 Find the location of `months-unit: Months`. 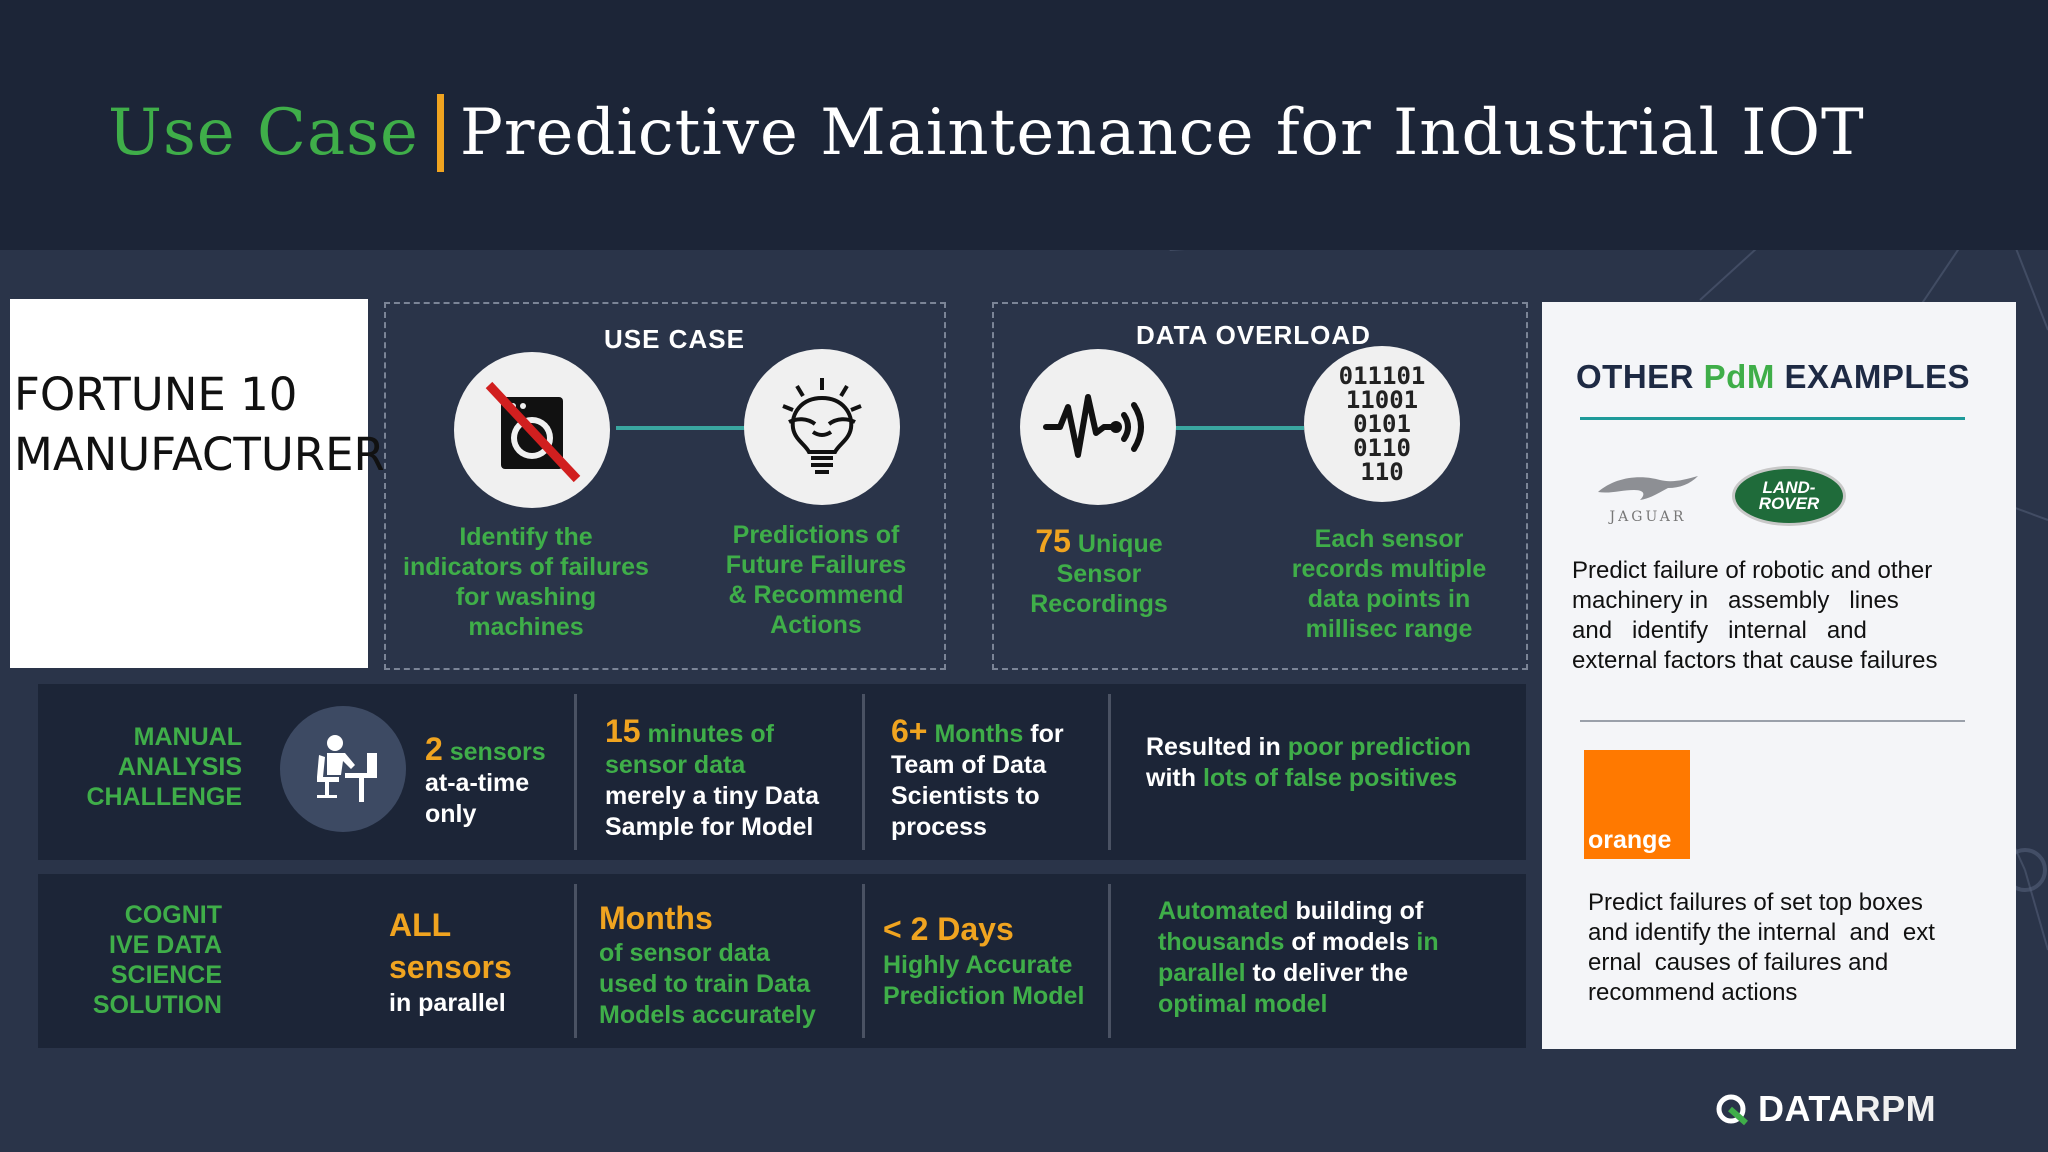

months-unit: Months is located at coordinates (979, 734).